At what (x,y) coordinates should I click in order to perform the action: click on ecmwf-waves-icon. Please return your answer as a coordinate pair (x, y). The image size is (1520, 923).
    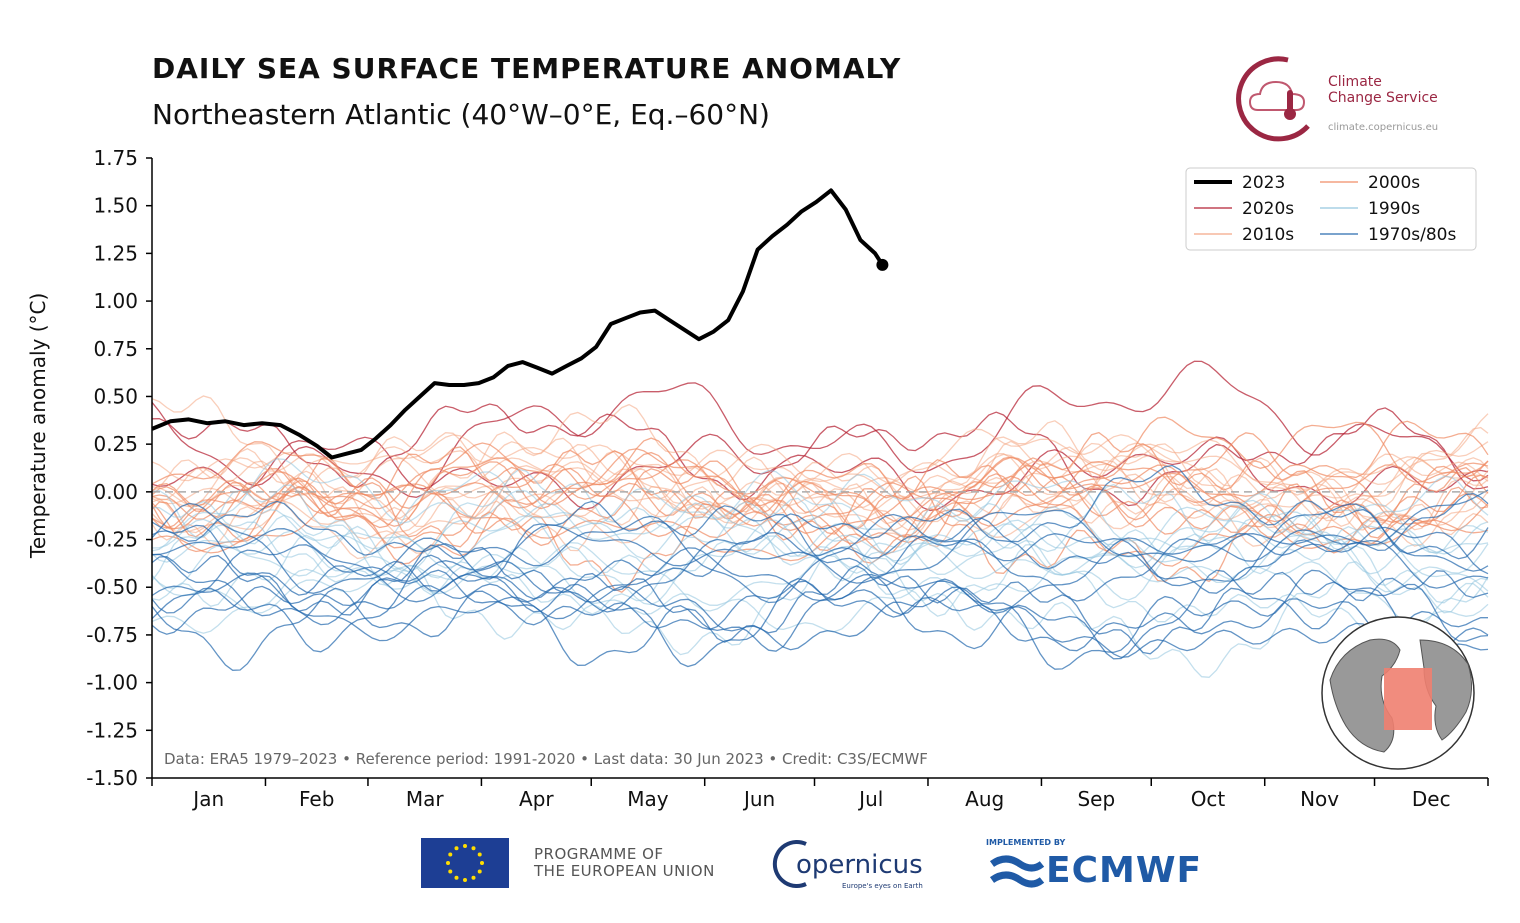
    Looking at the image, I should click on (1017, 871).